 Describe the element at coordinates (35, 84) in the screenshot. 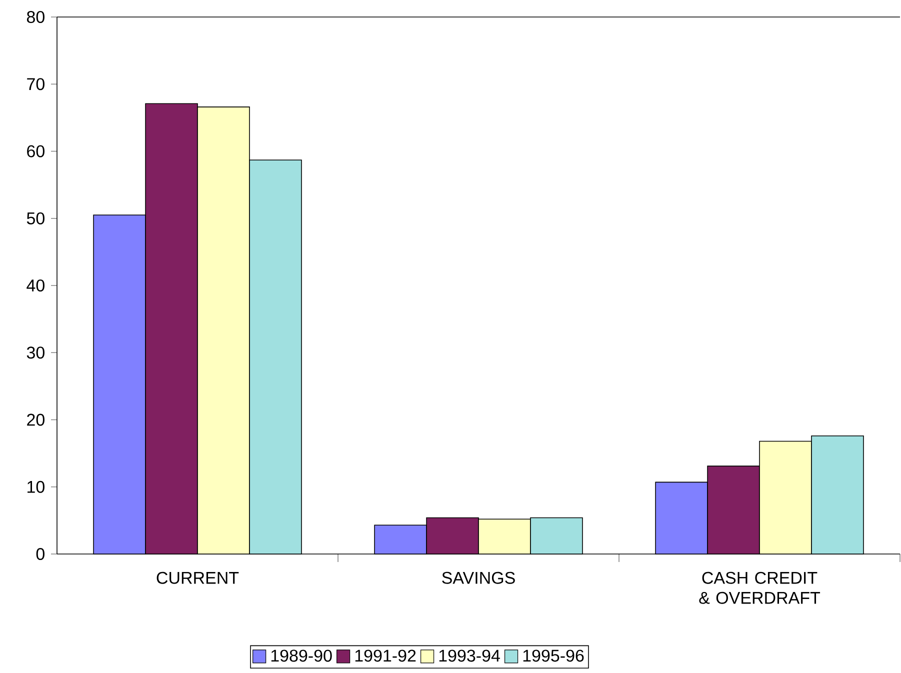

I see `y-tick-label: 70` at that location.